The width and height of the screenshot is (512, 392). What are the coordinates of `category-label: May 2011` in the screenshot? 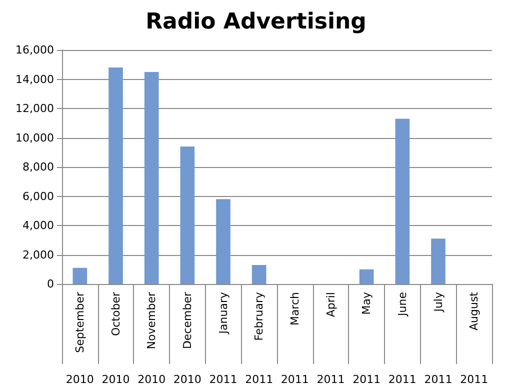 It's located at (366, 339).